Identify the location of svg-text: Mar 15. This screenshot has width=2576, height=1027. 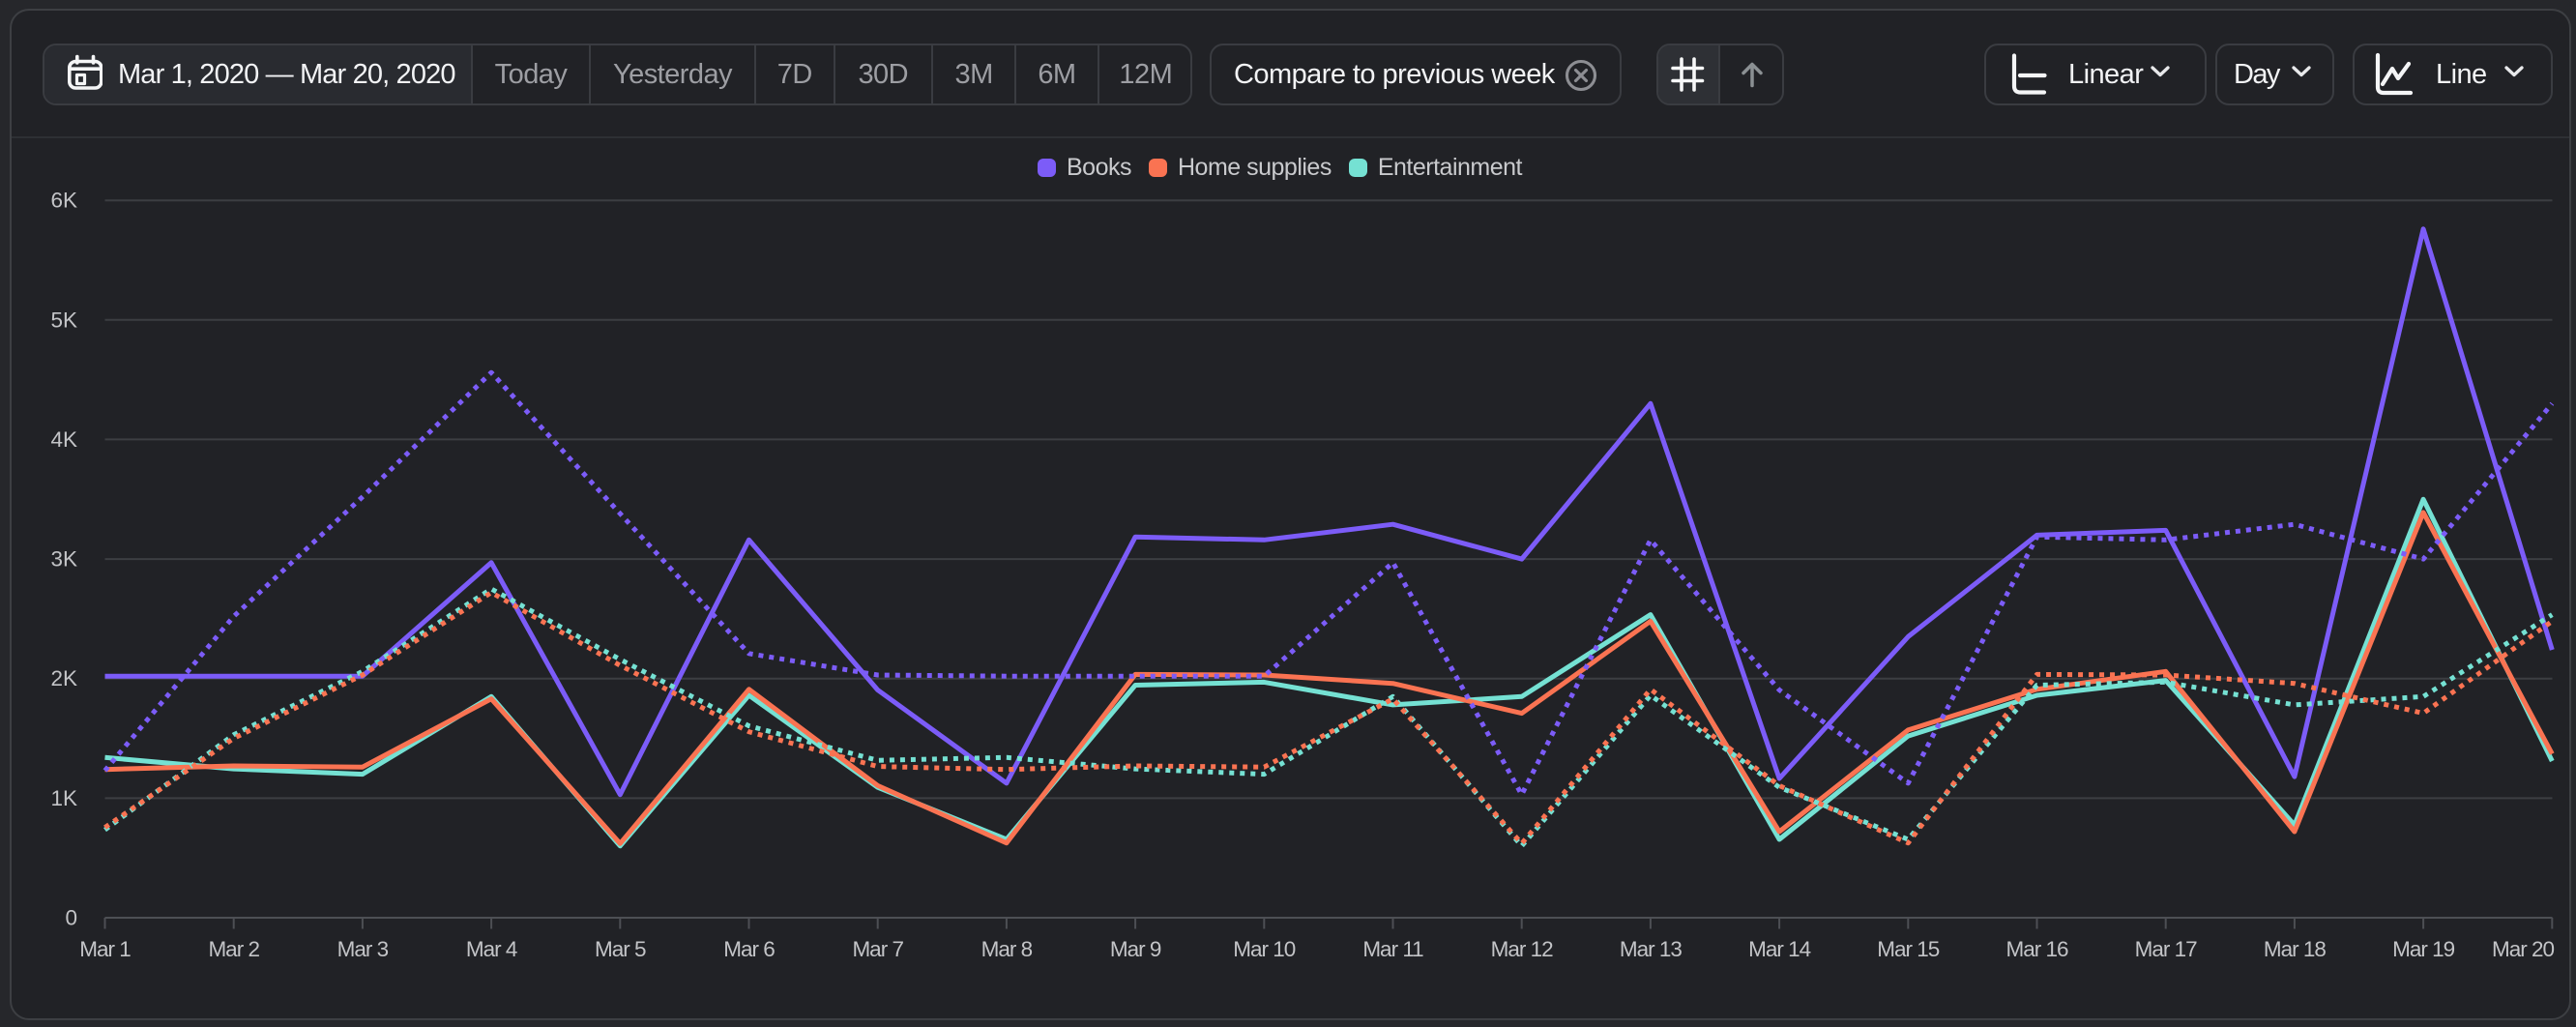
(1908, 949).